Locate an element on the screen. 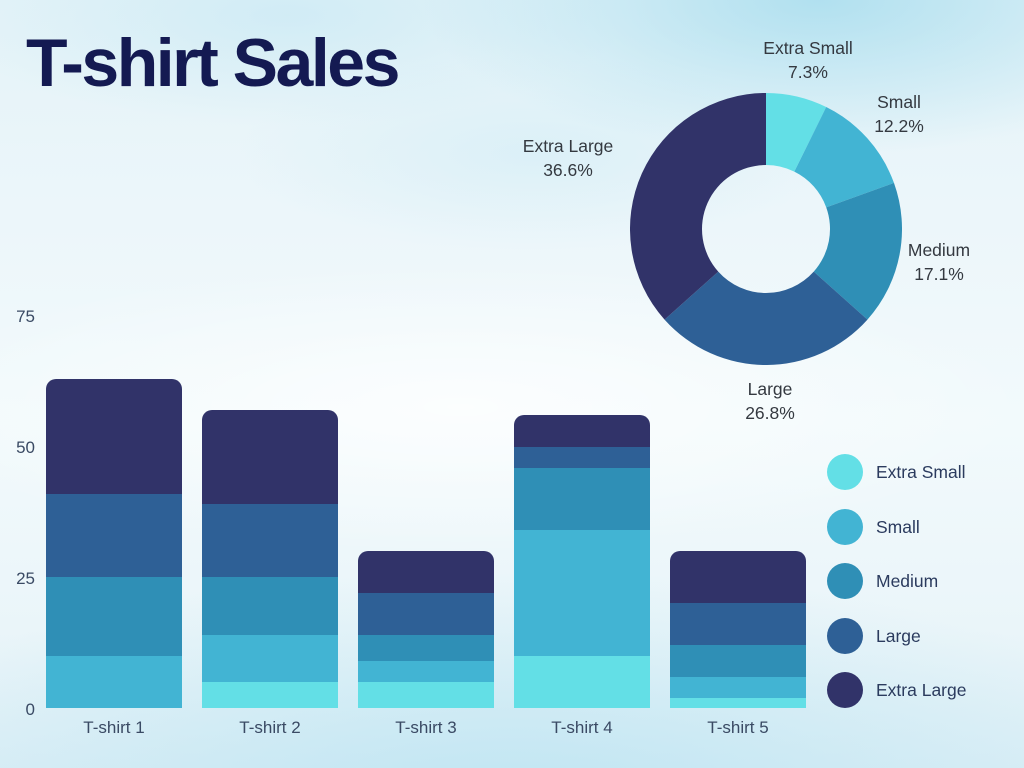 This screenshot has width=1024, height=768. donut-label-small: Small 12.2% is located at coordinates (899, 114).